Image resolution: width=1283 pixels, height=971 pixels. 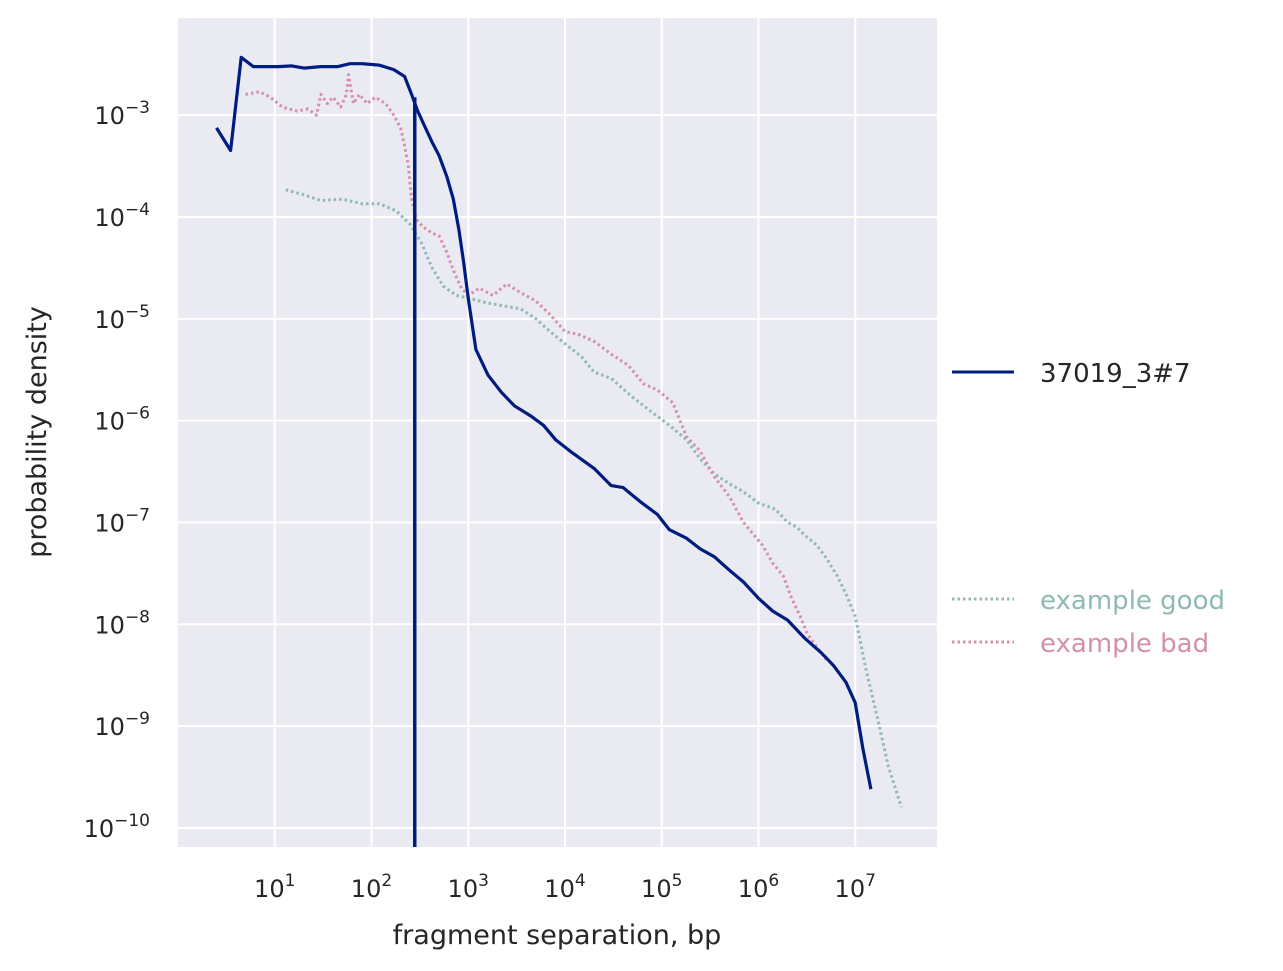 I want to click on legend-label-example-good: example good, so click(x=1132, y=601).